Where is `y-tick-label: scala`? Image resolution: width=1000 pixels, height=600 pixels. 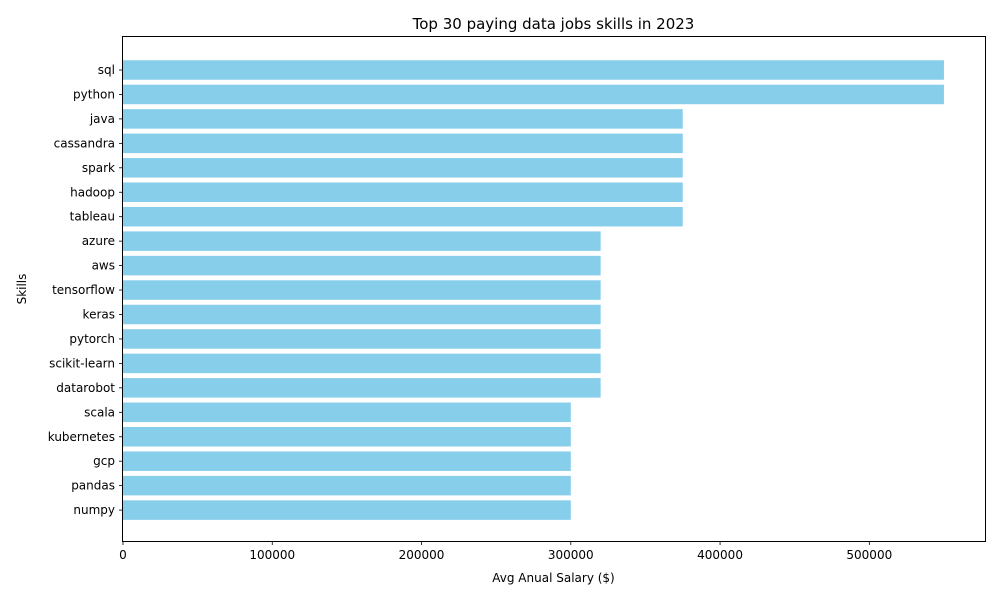 y-tick-label: scala is located at coordinates (99, 412).